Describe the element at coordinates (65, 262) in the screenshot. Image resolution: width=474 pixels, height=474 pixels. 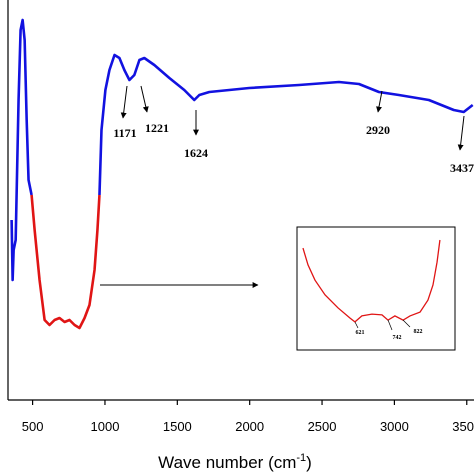
I see `spectrum-line` at that location.